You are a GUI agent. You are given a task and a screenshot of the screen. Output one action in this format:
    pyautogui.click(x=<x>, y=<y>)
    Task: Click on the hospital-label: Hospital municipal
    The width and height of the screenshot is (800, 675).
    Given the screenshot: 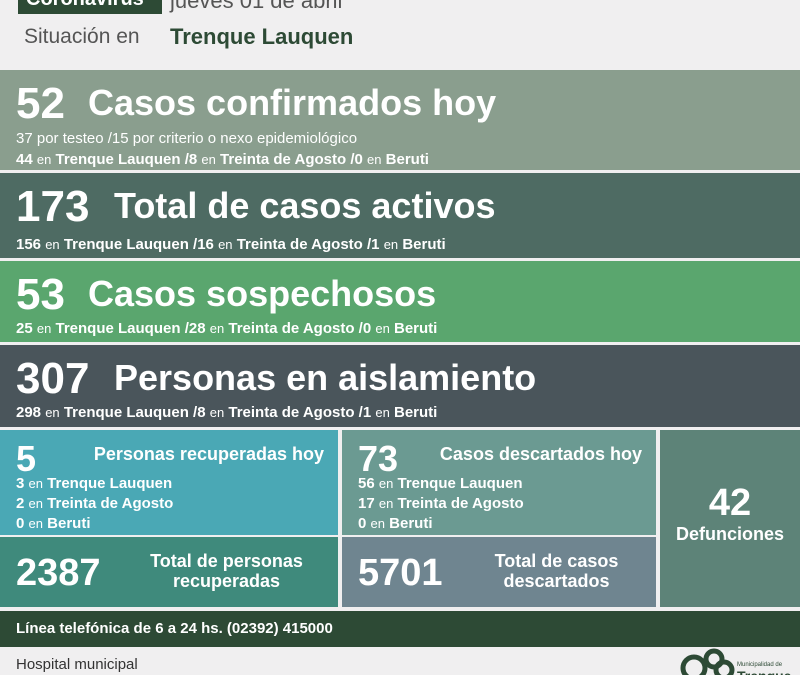 What is the action you would take?
    pyautogui.click(x=77, y=664)
    